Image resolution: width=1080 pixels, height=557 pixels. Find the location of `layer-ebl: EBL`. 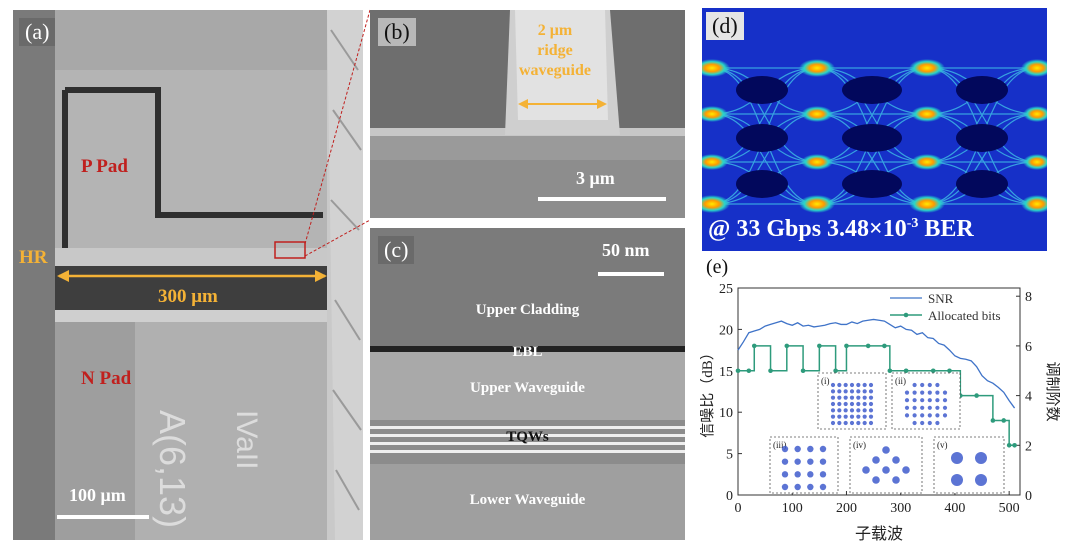

layer-ebl: EBL is located at coordinates (527, 352).